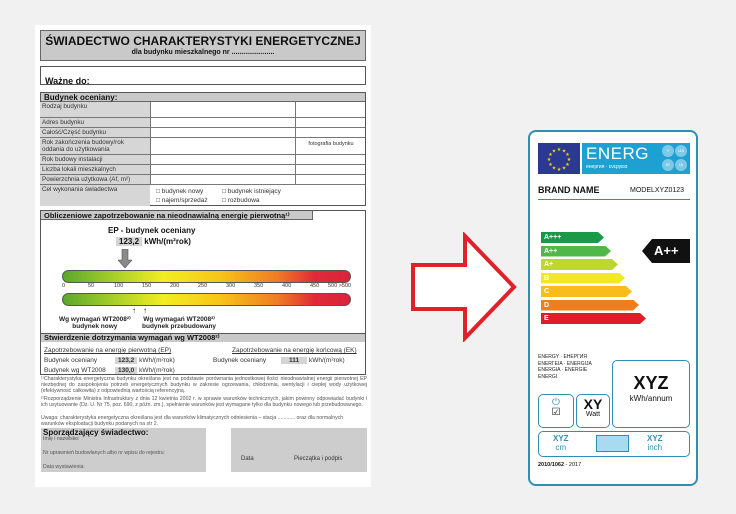  I want to click on consumption-unit: kWh/annum, so click(651, 398).